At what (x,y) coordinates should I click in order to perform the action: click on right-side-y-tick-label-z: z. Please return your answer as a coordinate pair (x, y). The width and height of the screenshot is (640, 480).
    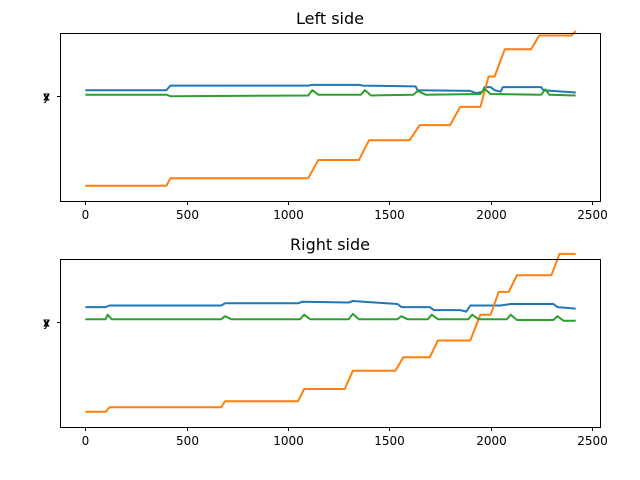
    Looking at the image, I should click on (47, 323).